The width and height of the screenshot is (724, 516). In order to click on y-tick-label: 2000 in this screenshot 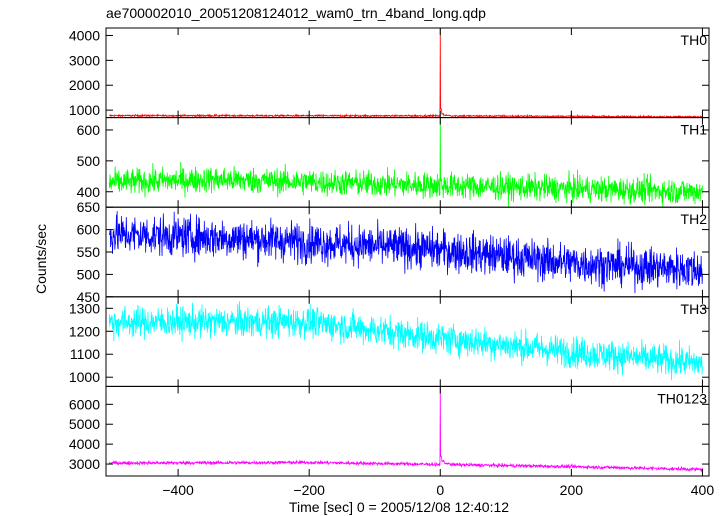, I will do `click(84, 85)`.